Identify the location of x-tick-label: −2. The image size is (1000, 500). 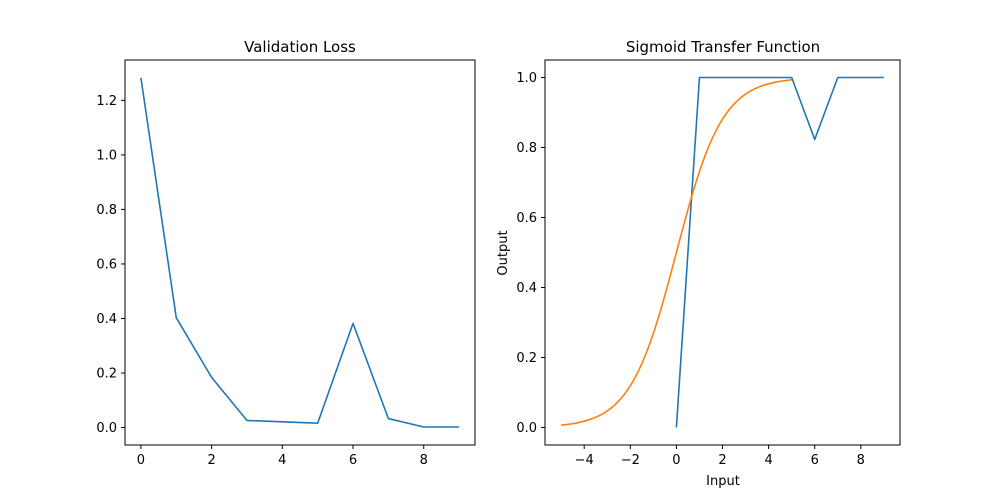
(630, 460).